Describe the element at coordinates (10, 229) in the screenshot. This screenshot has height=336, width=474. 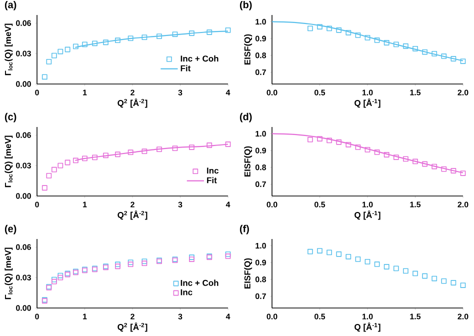
I see `chart-title: (e)` at that location.